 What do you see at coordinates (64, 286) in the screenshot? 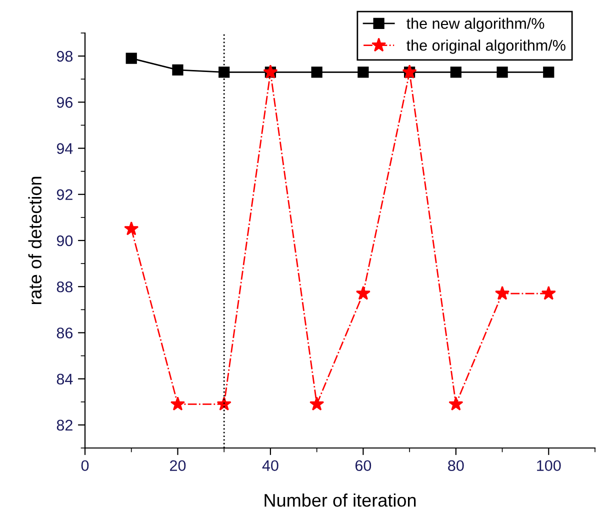
I see `y-tick-label: 88` at bounding box center [64, 286].